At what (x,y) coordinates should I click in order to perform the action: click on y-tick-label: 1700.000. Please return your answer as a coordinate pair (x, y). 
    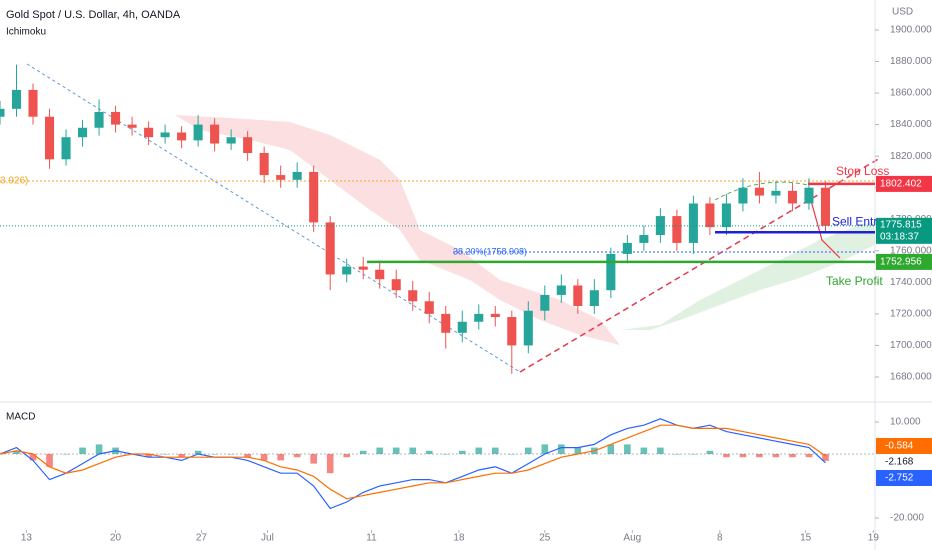
    Looking at the image, I should click on (911, 345).